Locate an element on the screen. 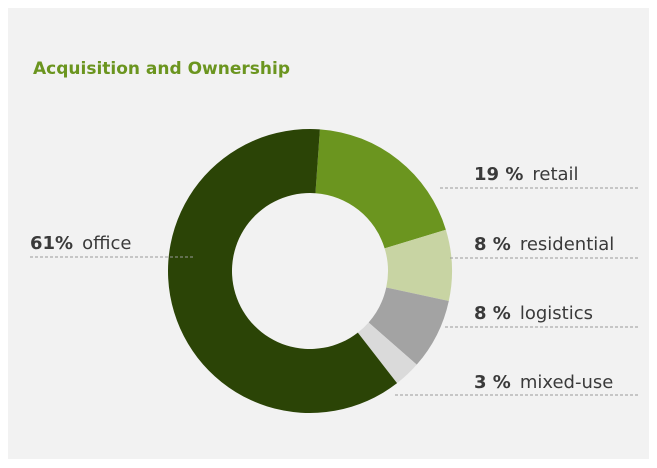  slice-label: 8 % logistics is located at coordinates (533, 313).